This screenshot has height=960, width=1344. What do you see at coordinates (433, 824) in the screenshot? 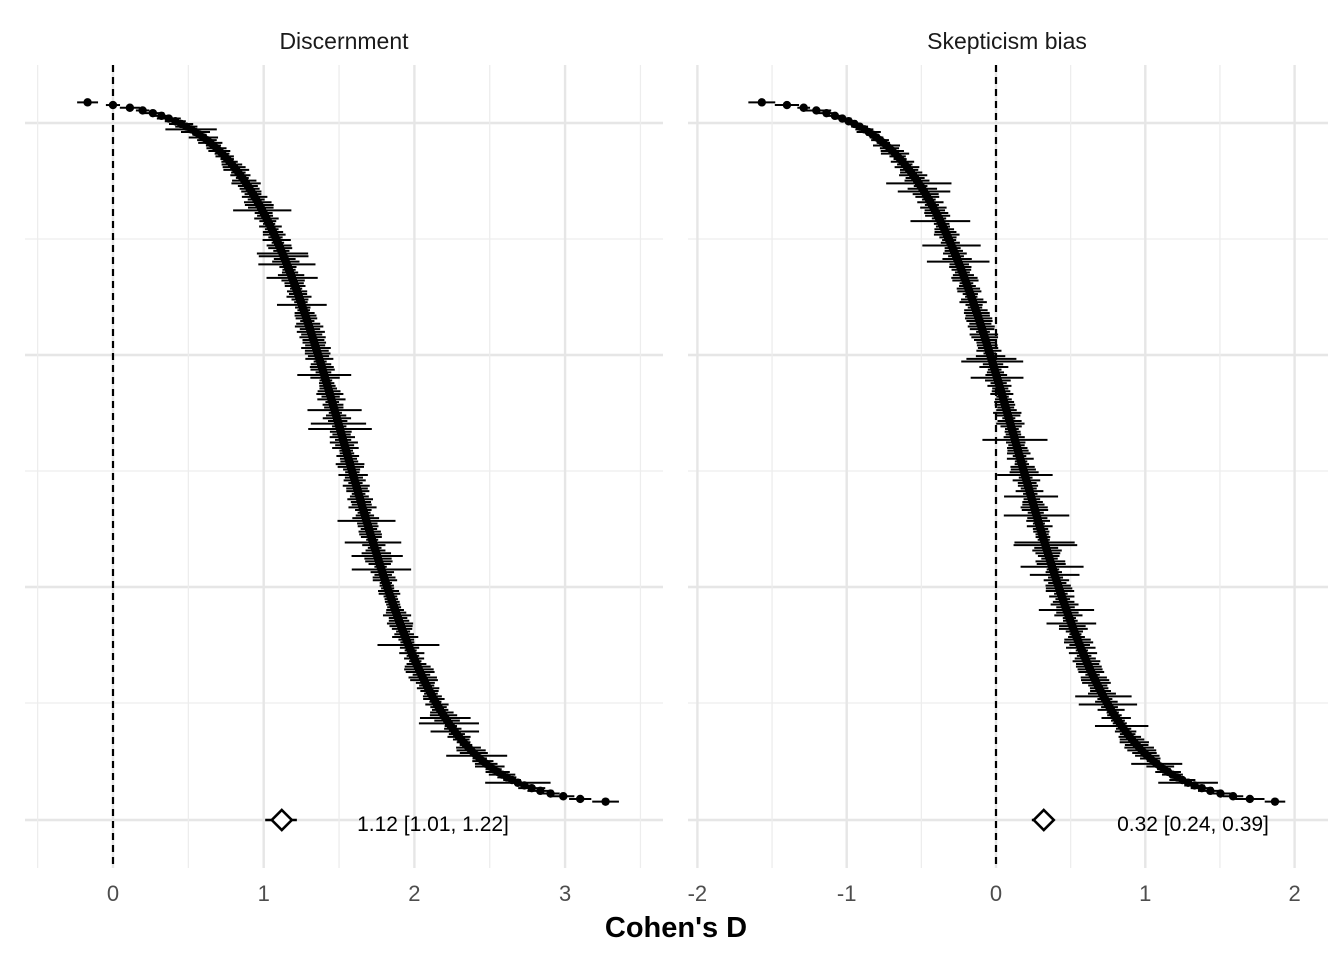
I see `summary-label-discernment: 1.12 [1.01, 1.22]` at bounding box center [433, 824].